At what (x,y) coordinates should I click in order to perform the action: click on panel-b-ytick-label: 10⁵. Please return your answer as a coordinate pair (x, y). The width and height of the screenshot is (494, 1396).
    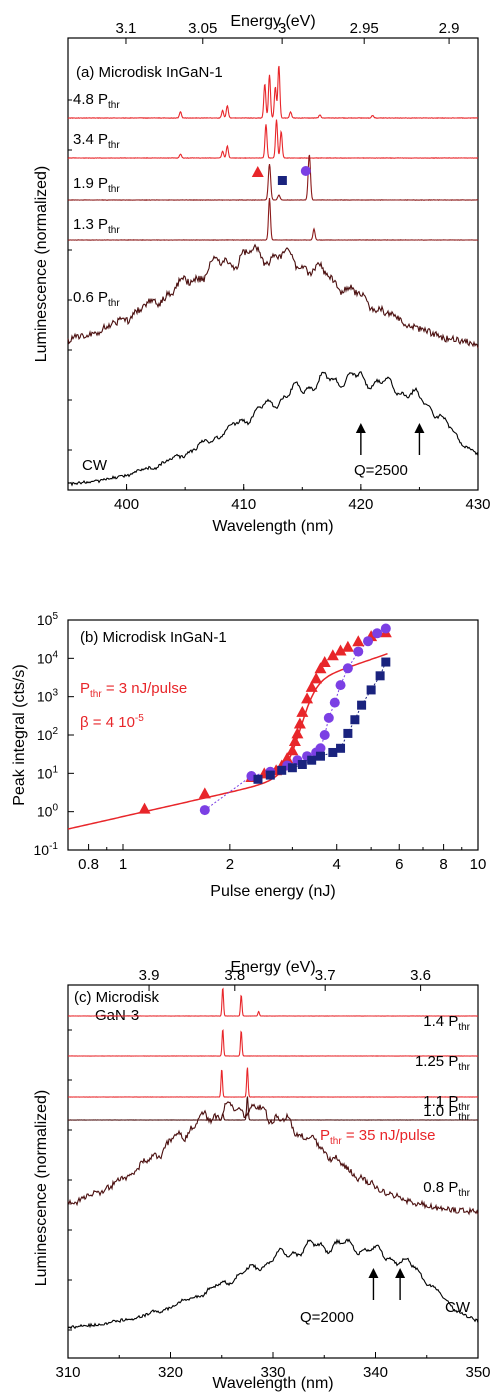
    Looking at the image, I should click on (48, 619).